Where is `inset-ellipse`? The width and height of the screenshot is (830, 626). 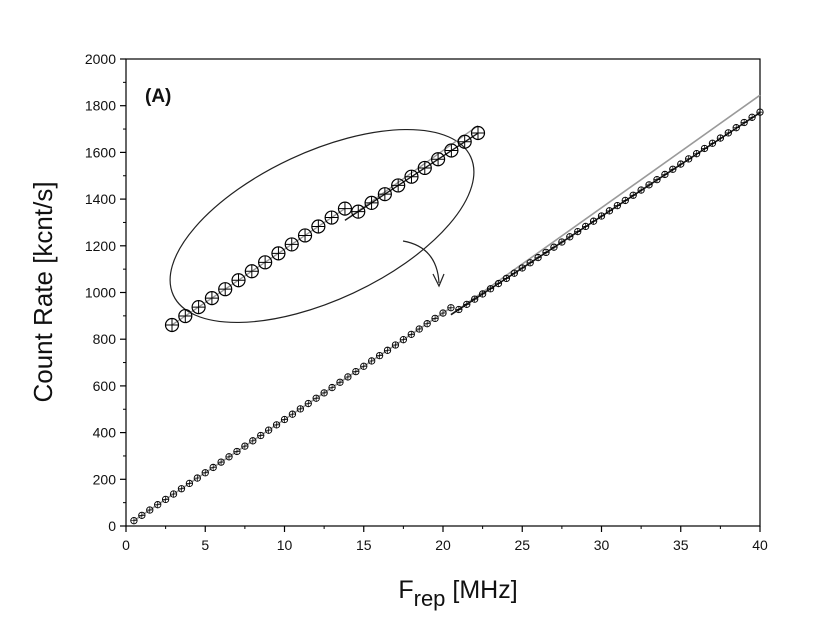
inset-ellipse is located at coordinates (322, 226).